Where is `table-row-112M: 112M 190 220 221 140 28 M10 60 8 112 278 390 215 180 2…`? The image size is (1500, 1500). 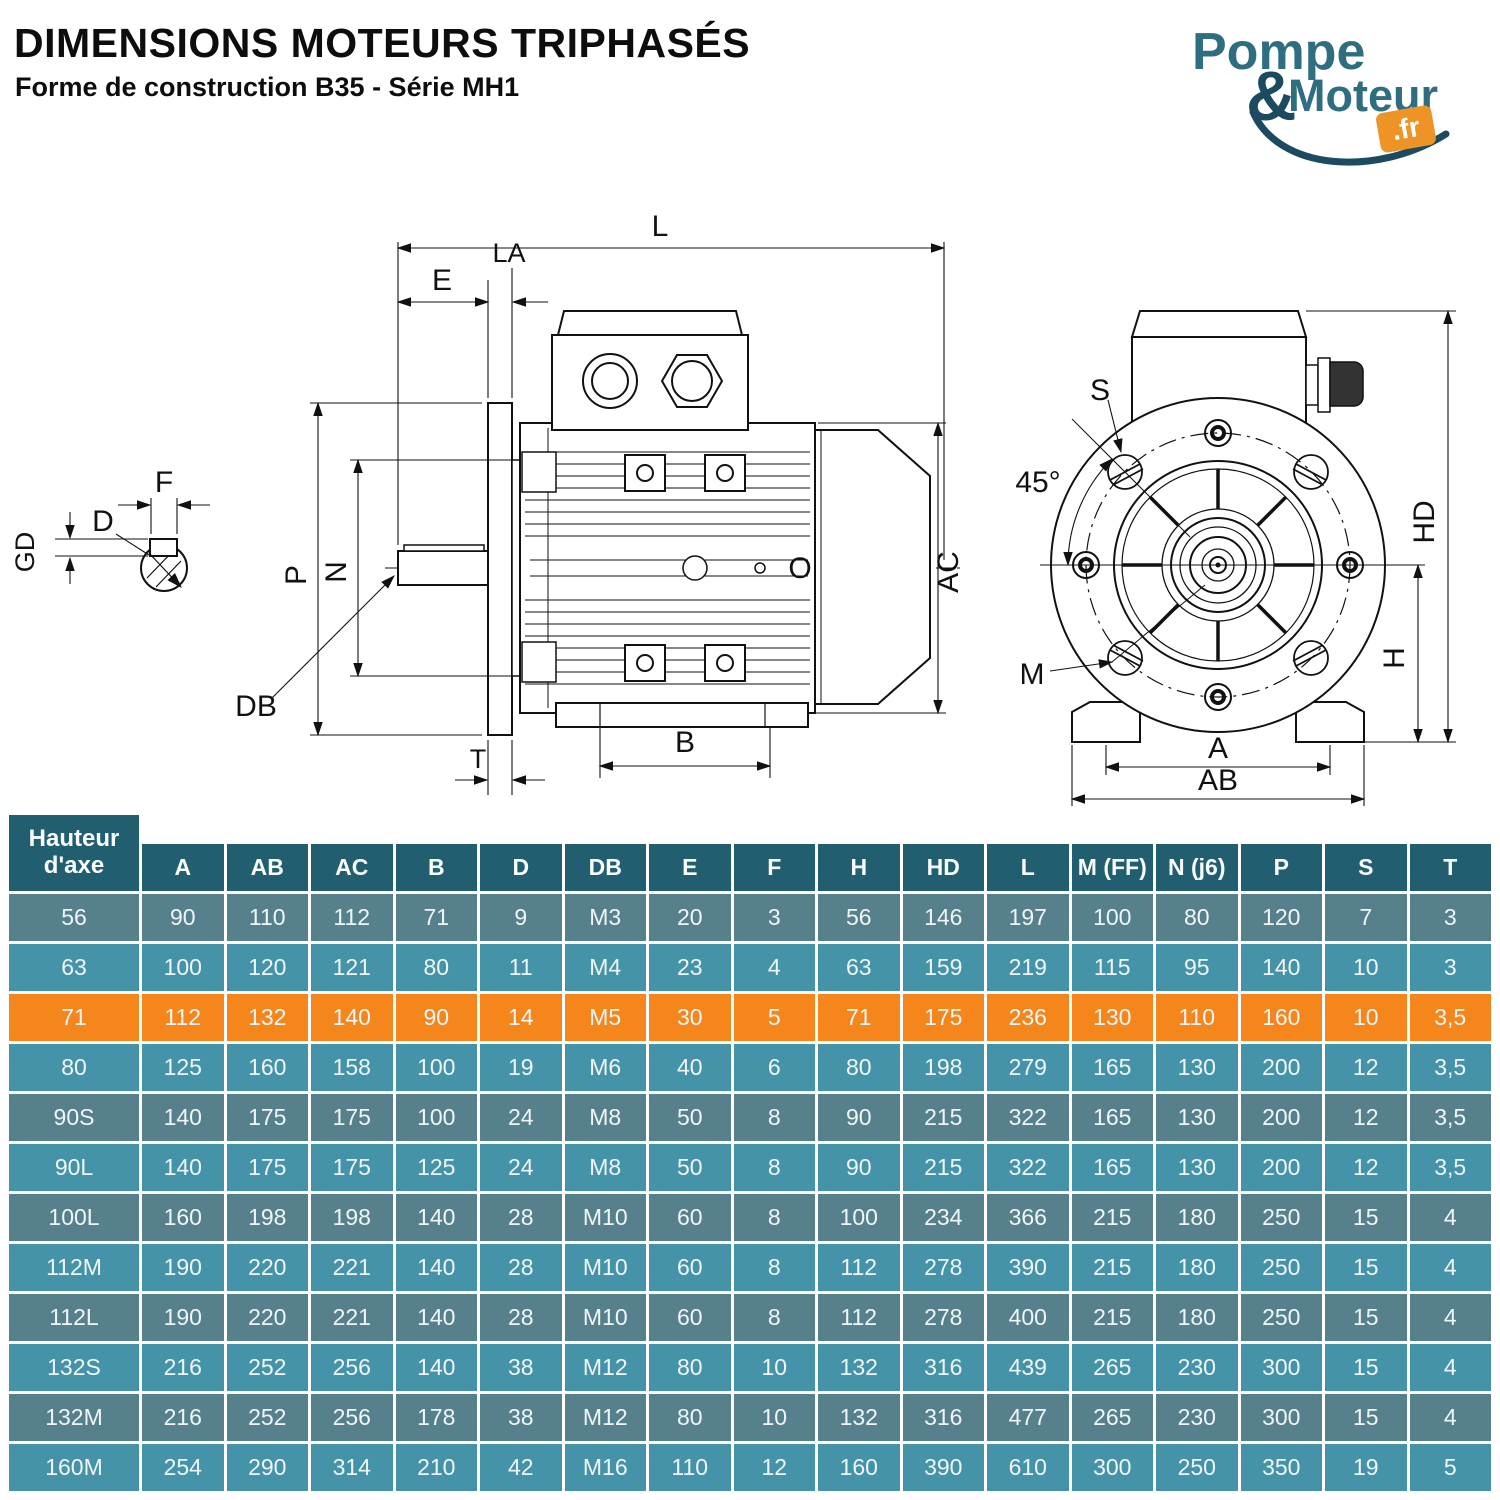 table-row-112M: 112M 190 220 221 140 28 M10 60 8 112 278 390 215 180 2… is located at coordinates (750, 1267).